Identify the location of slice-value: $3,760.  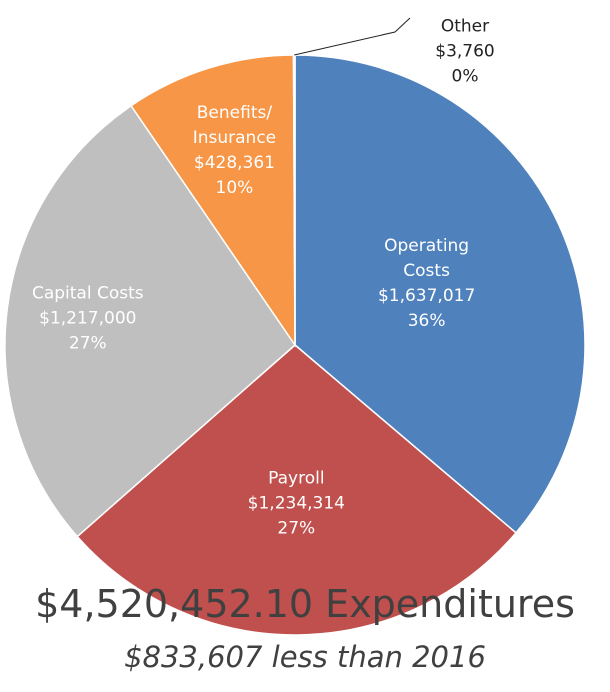
(465, 51).